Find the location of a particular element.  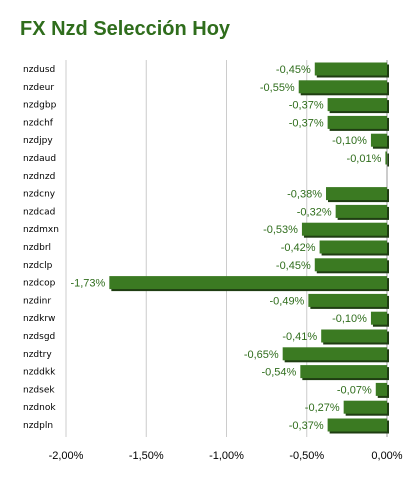

value-label: -0,32% is located at coordinates (314, 212).